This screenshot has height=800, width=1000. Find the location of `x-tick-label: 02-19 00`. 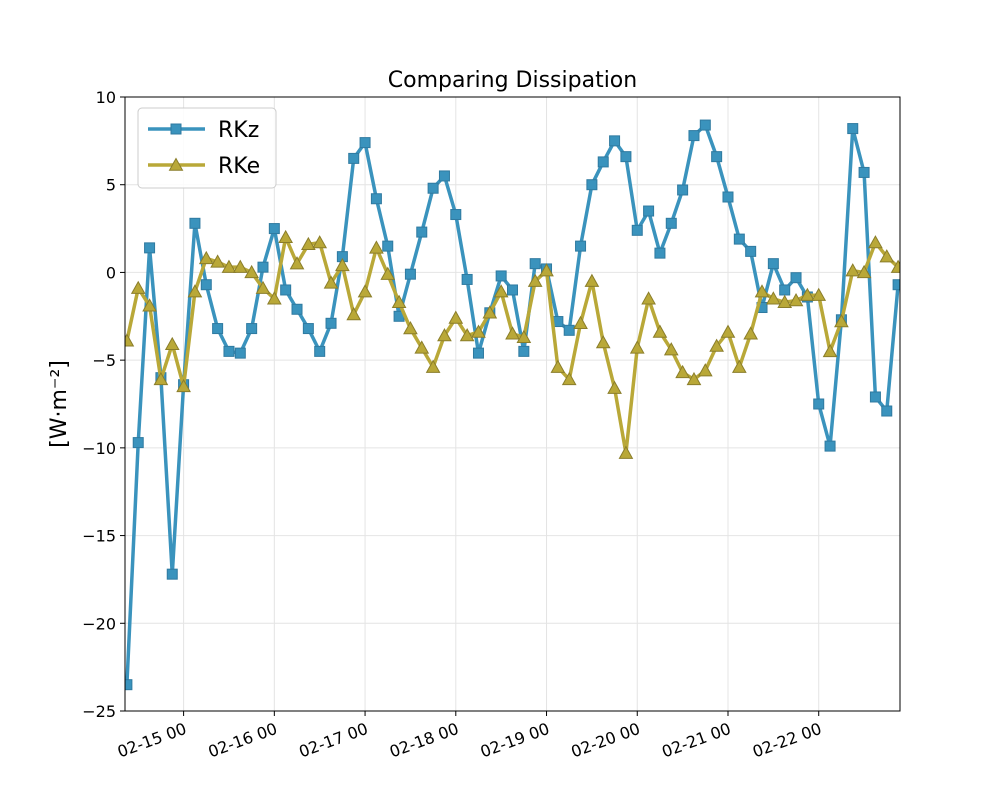

x-tick-label: 02-19 00 is located at coordinates (515, 740).